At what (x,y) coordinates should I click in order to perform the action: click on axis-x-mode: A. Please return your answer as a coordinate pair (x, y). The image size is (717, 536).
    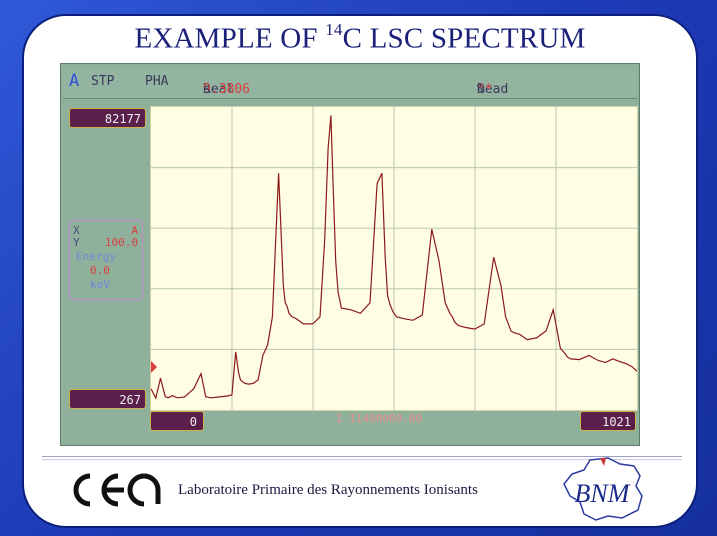
    Looking at the image, I should click on (134, 230).